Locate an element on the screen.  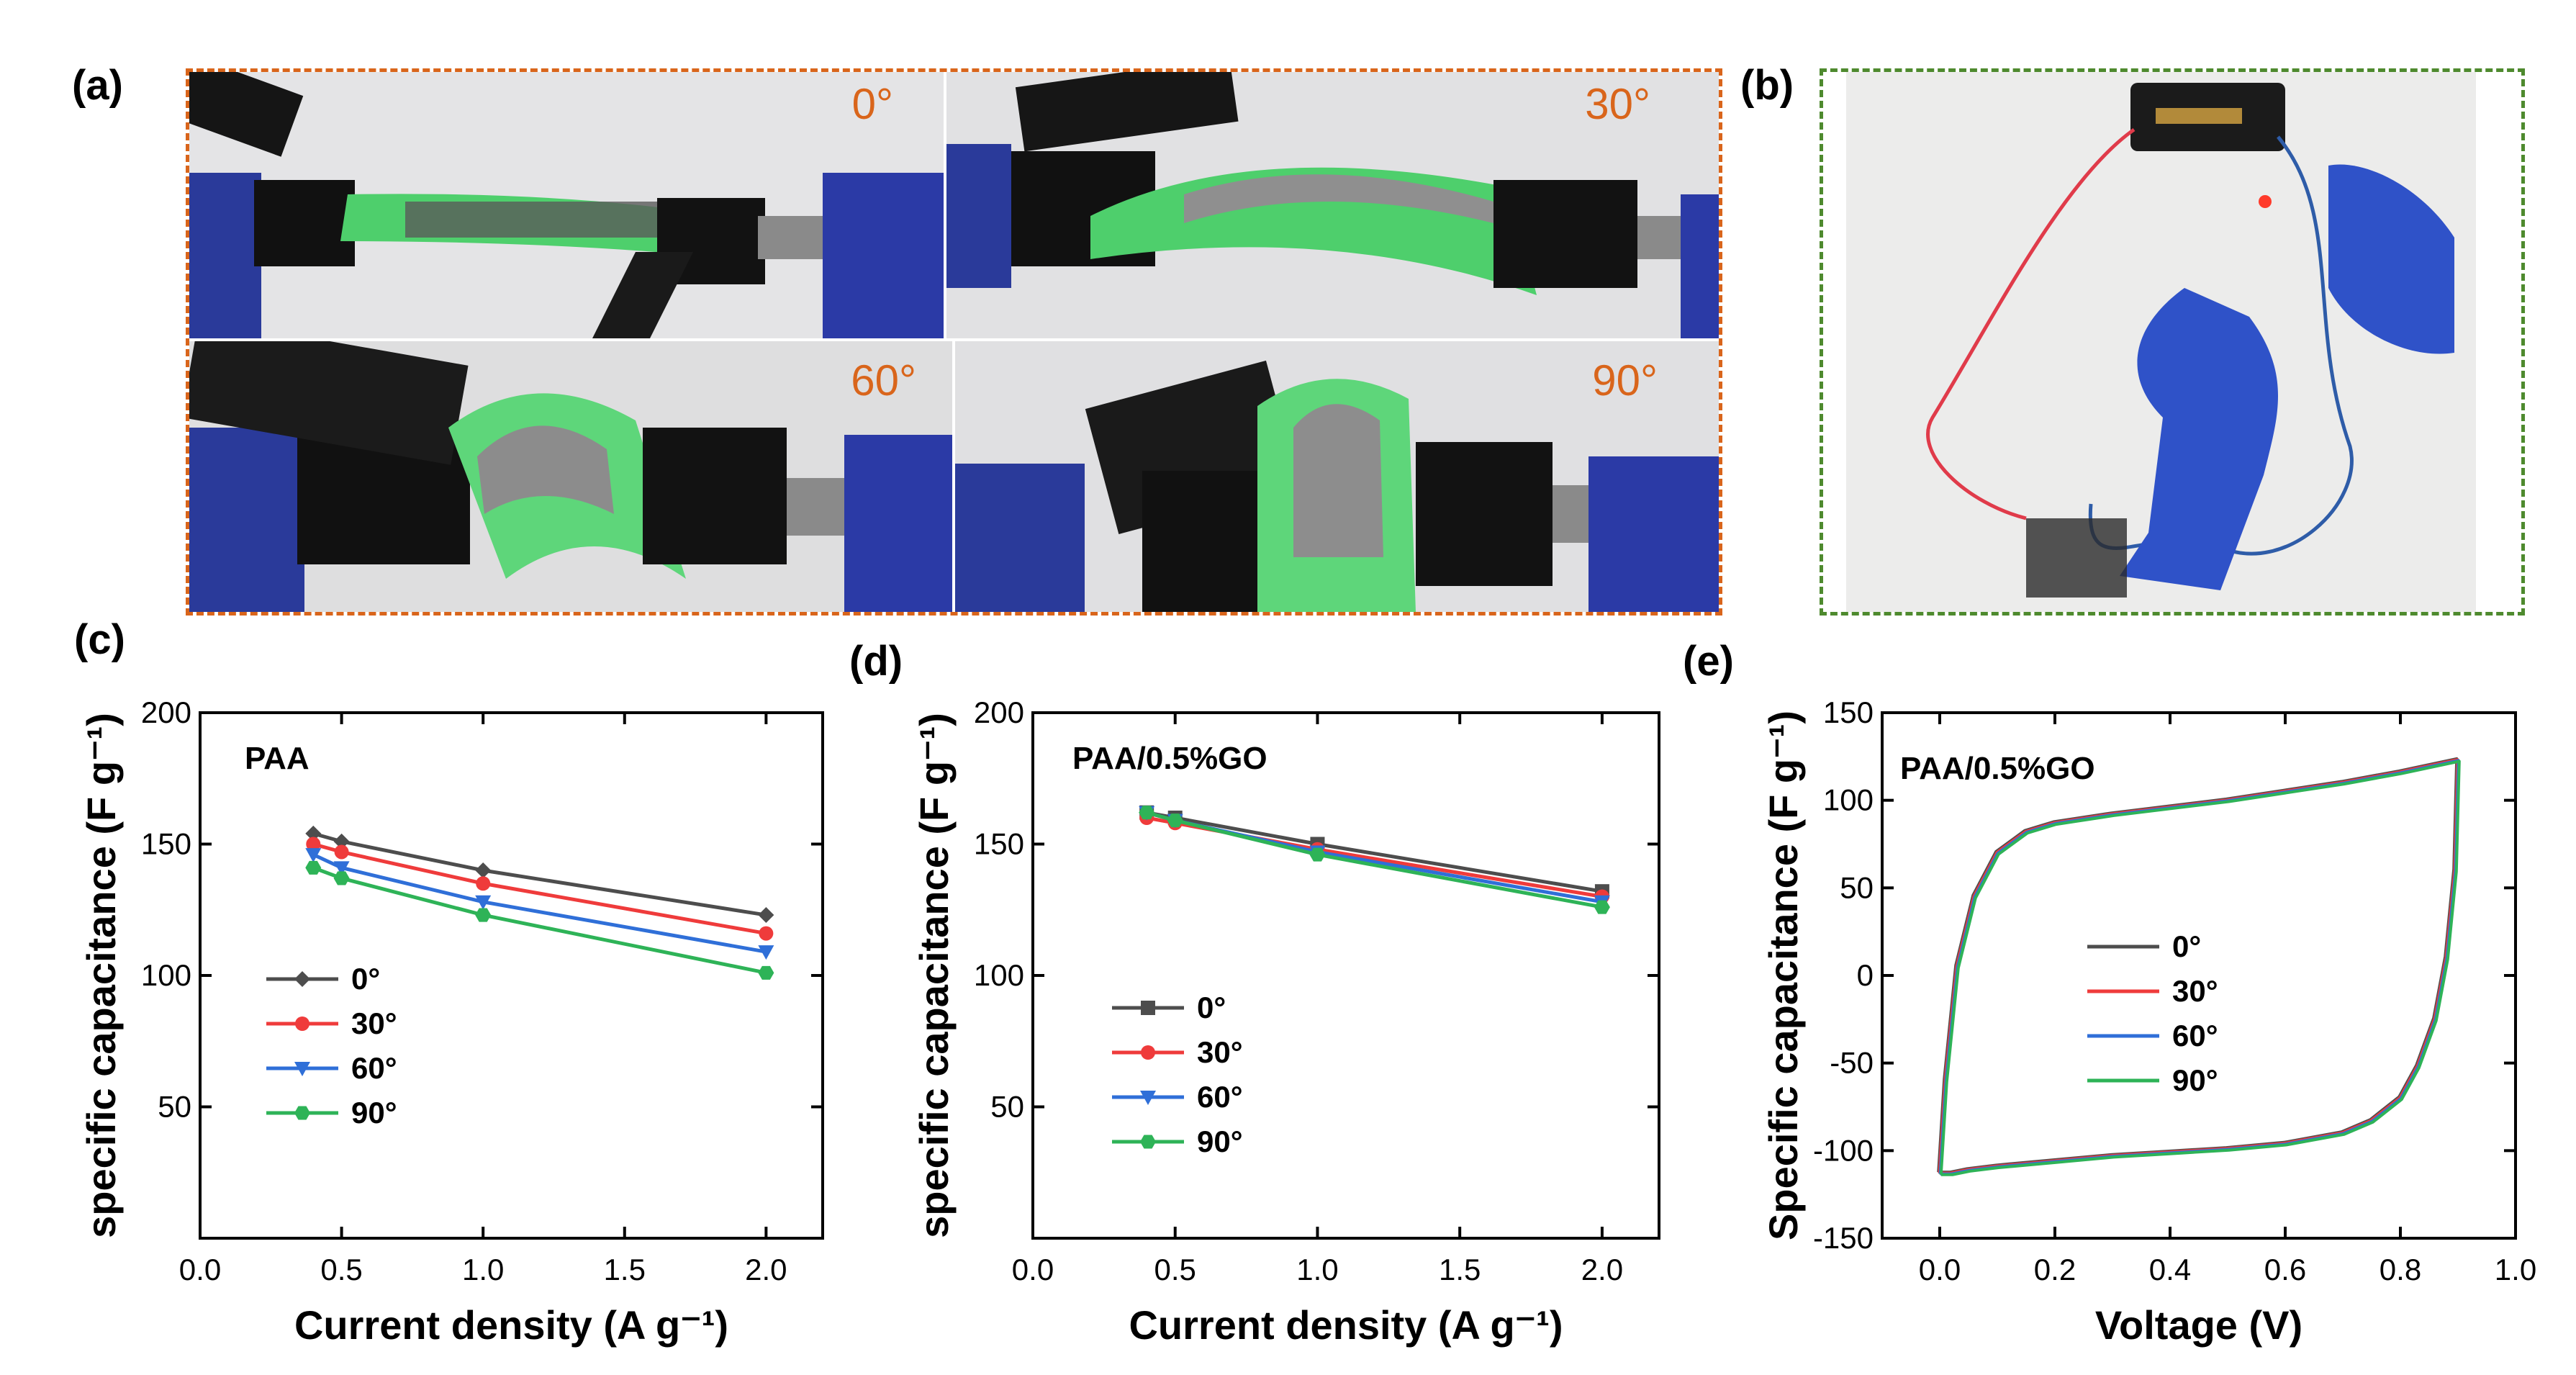
y-axis-label: Specific capacitance (F g⁻¹) is located at coordinates (1783, 976).